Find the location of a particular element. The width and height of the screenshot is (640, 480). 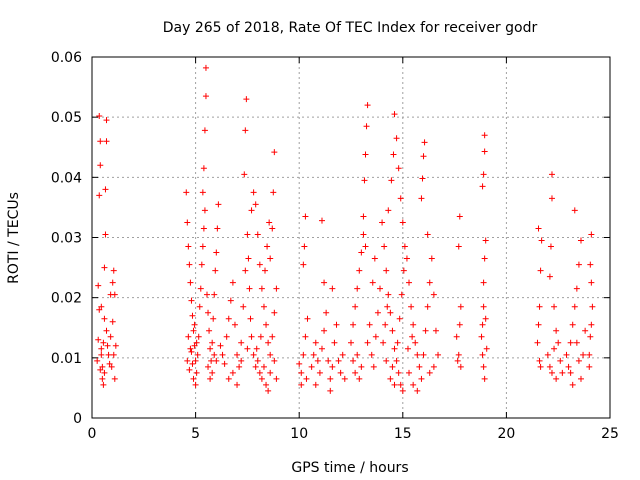

x-axis-label: GPS time / hours is located at coordinates (349, 468).